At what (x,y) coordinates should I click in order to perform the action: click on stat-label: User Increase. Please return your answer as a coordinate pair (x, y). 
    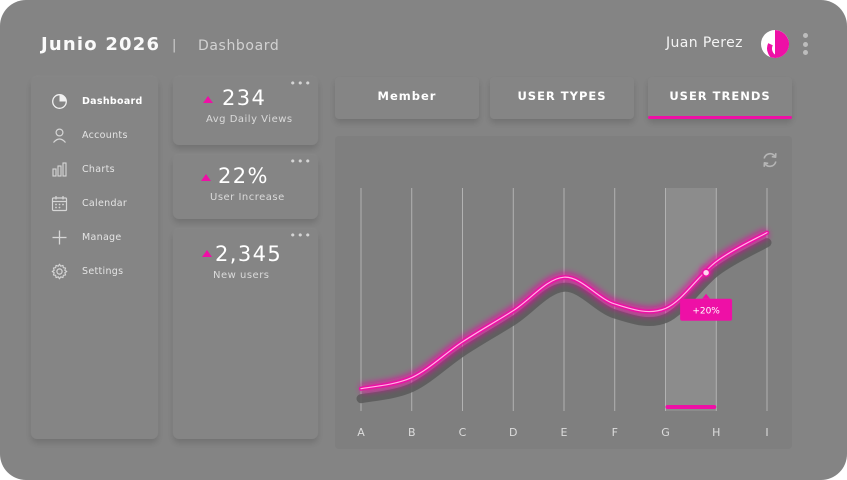
    Looking at the image, I should click on (247, 197).